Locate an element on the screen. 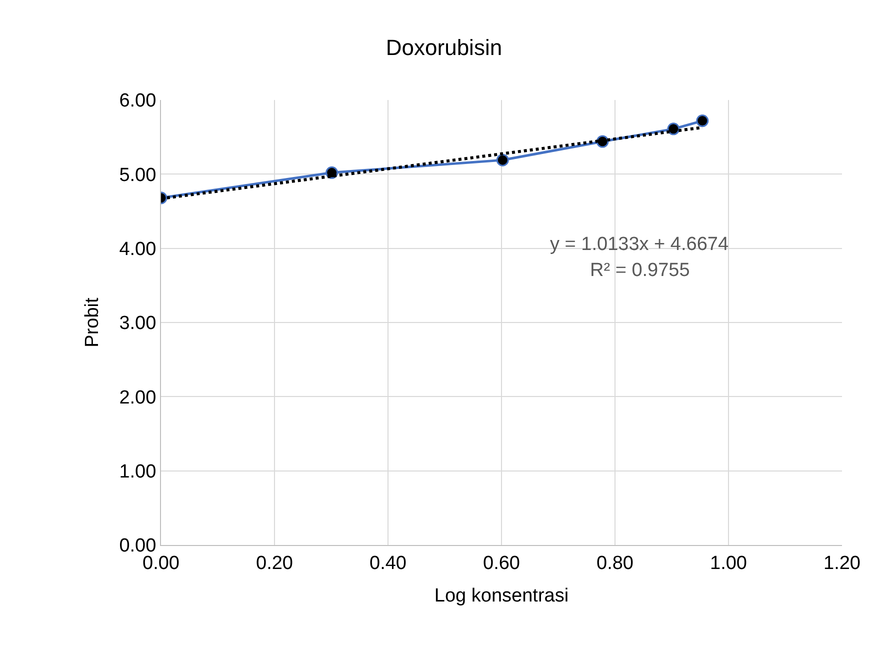  annotation: R² = 0.9755 is located at coordinates (640, 270).